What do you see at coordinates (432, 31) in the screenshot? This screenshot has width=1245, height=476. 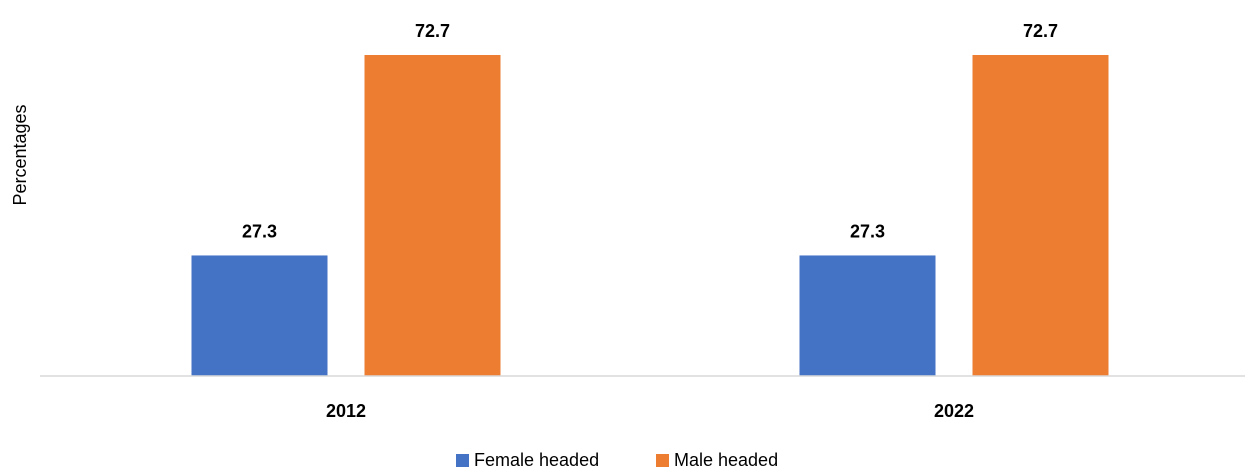 I see `data-label-male-headed-2012: 72.7` at bounding box center [432, 31].